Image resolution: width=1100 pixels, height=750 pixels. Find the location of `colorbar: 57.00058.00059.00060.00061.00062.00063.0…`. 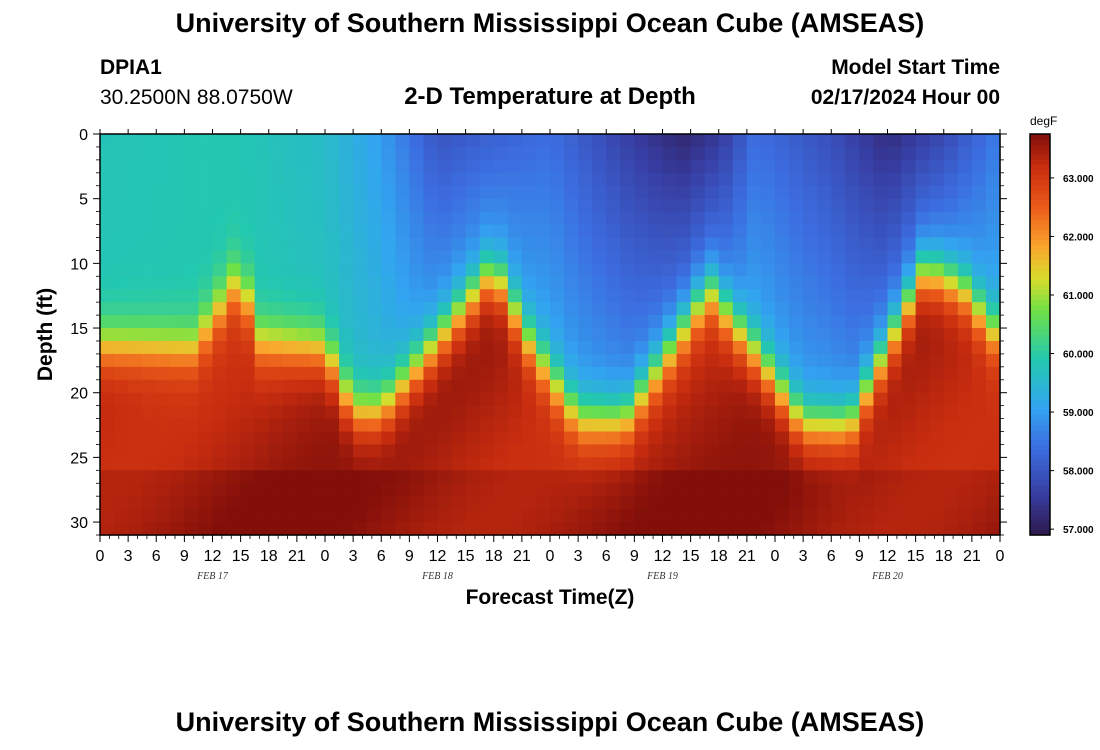

colorbar: 57.00058.00059.00060.00061.00062.00063.0… is located at coordinates (1061, 334).